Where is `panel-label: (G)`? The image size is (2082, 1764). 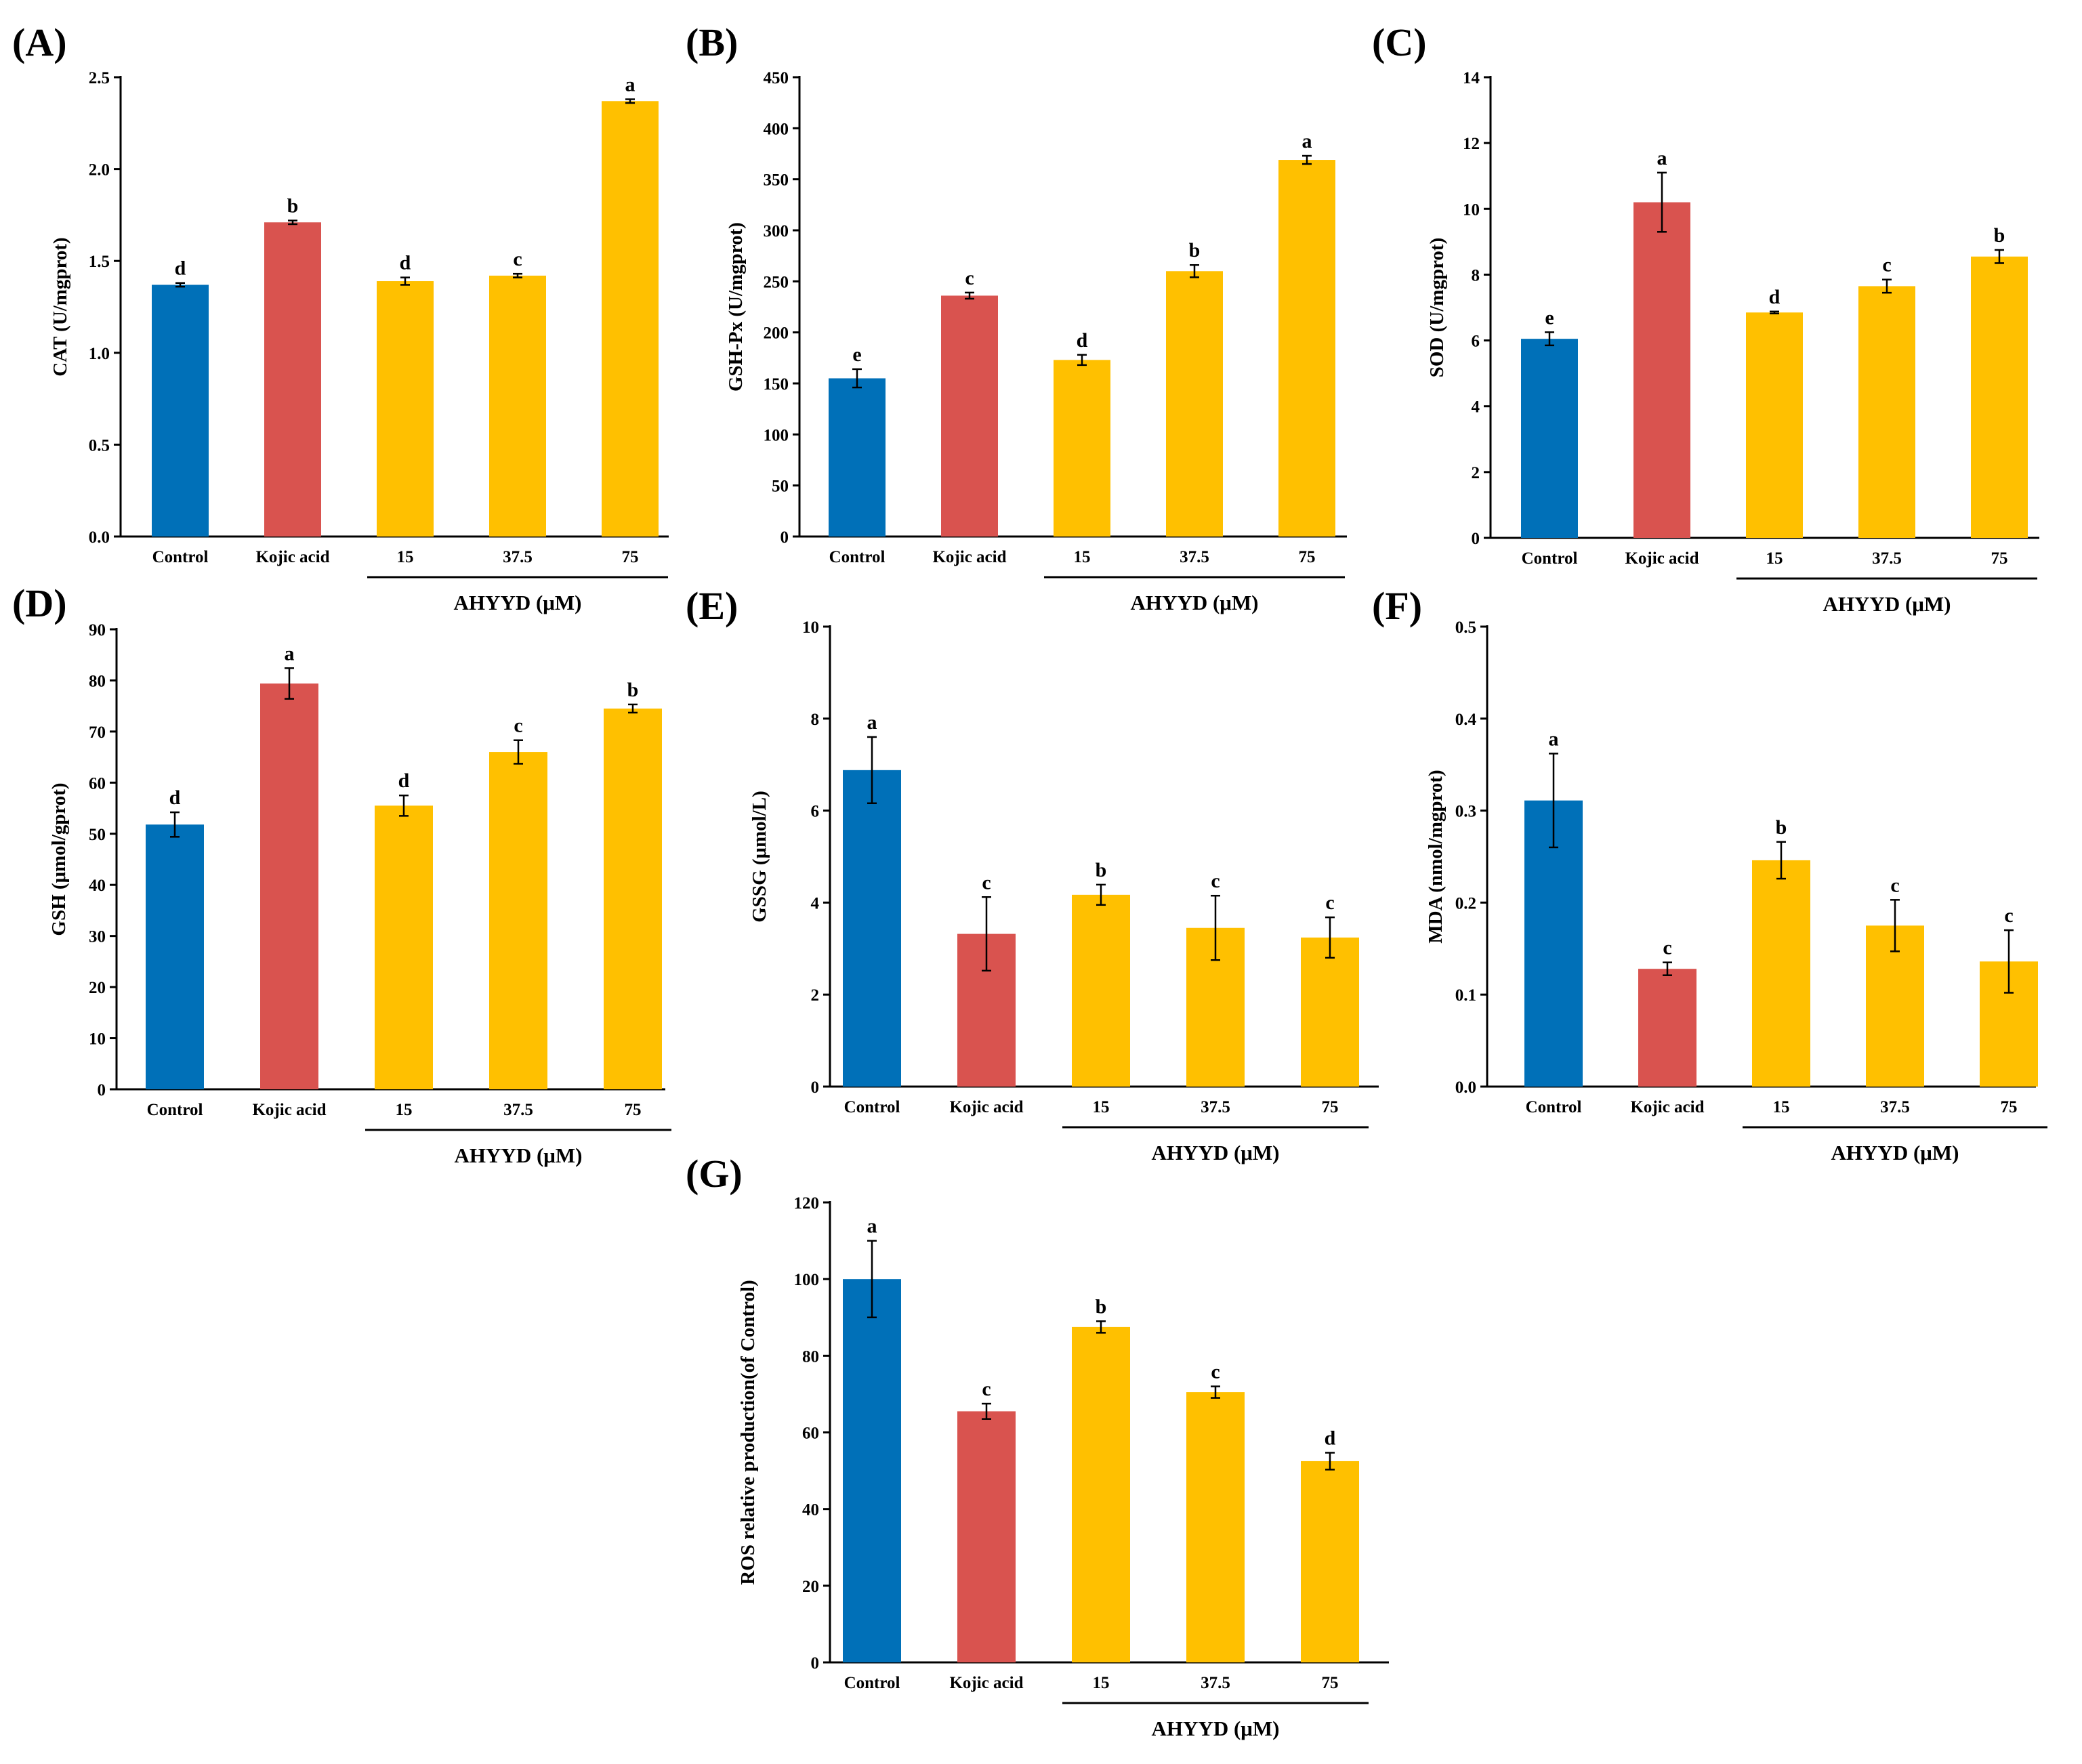
panel-label: (G) is located at coordinates (715, 1174).